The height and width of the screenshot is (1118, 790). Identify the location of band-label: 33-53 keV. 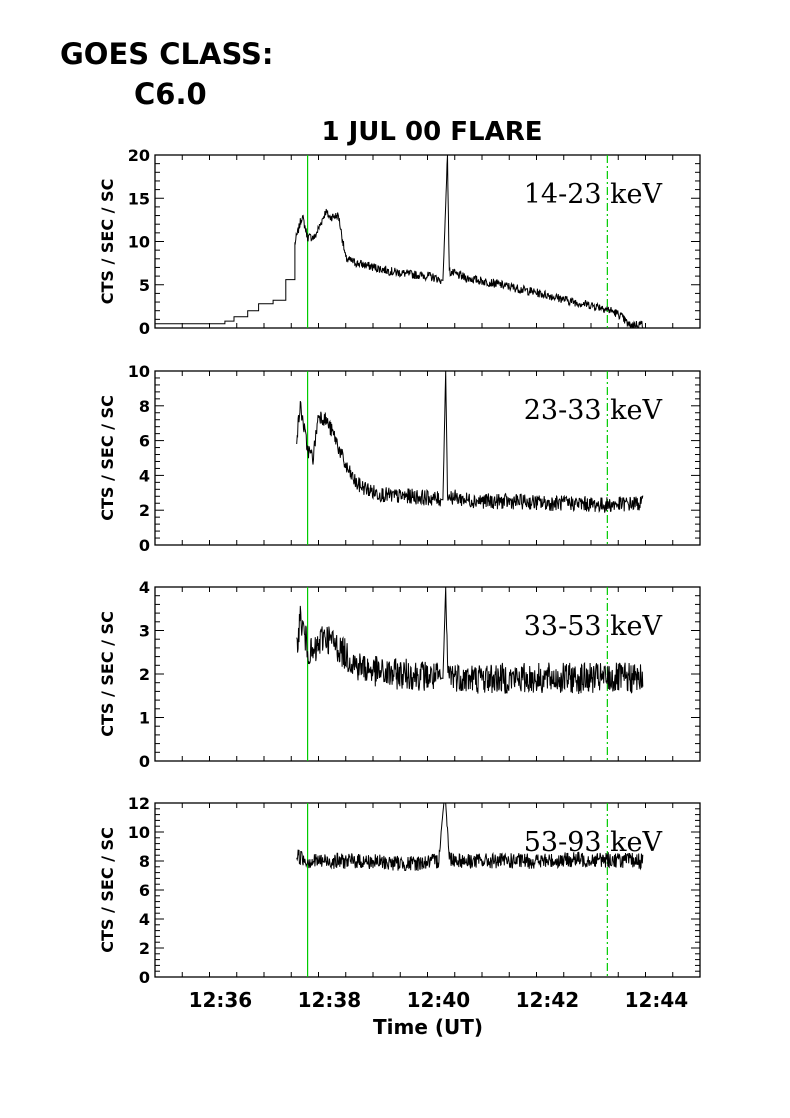
(593, 626).